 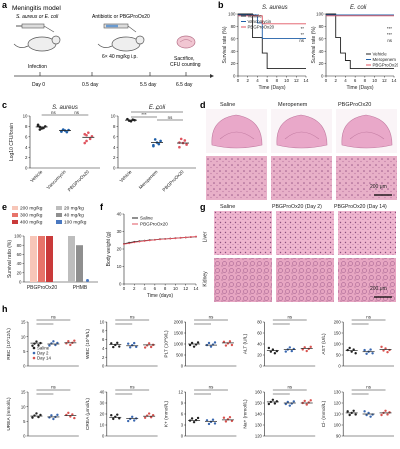 What do you see at coordinates (26, 126) in the screenshot?
I see `c1-ytick-label: 8` at bounding box center [26, 126].